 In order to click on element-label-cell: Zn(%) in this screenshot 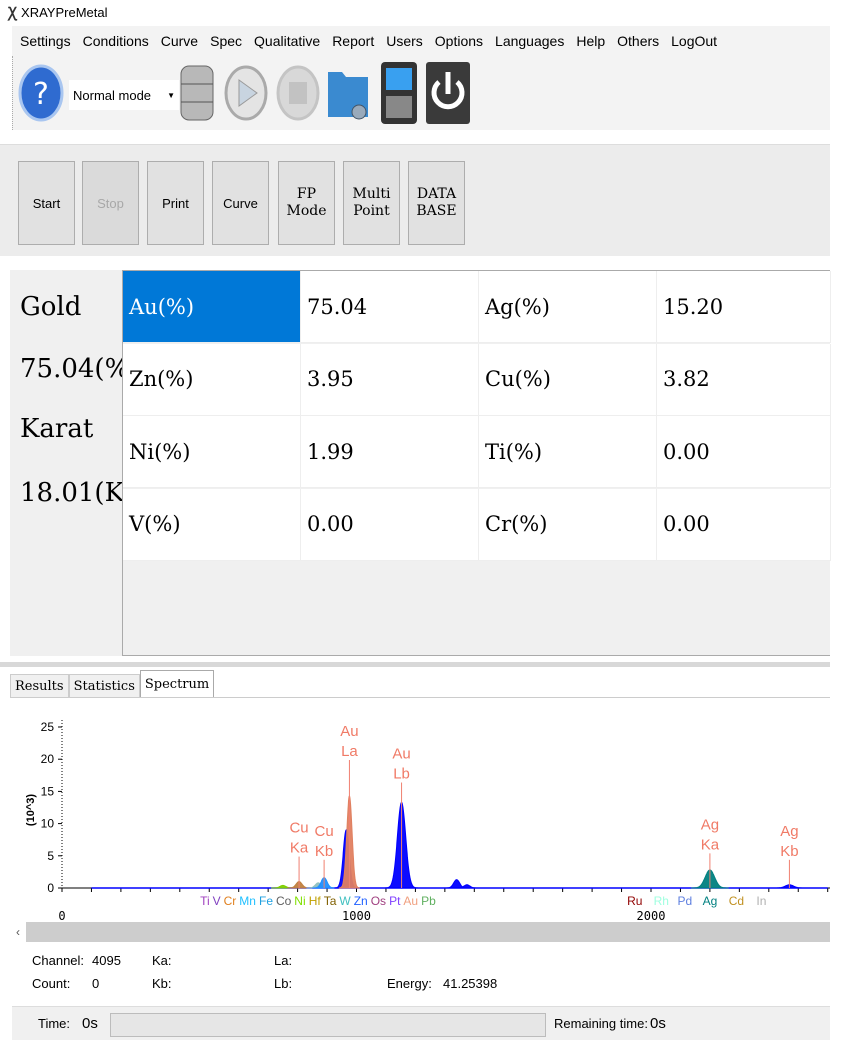, I will do `click(212, 379)`.